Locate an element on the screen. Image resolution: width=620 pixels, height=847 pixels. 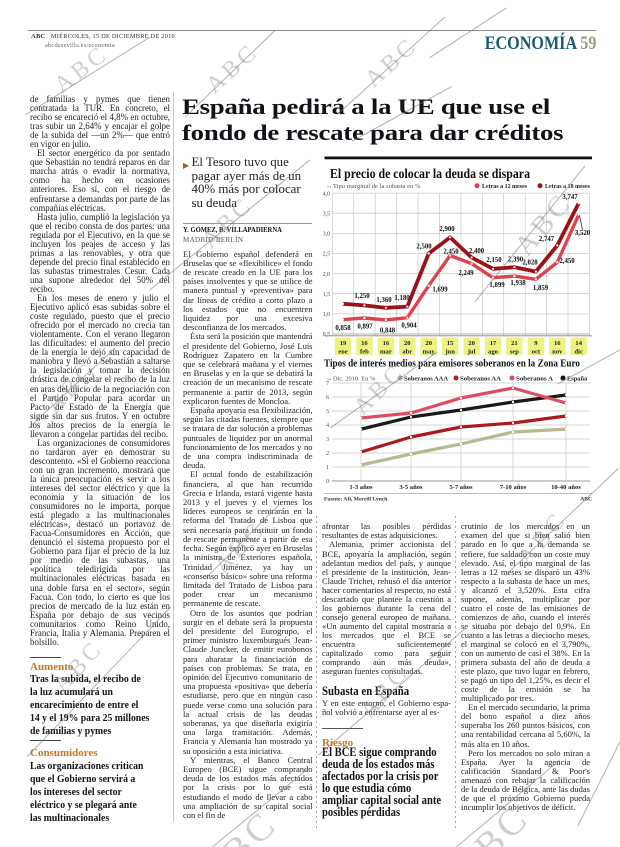
svg-text: 0,5 is located at coordinates (326, 335).